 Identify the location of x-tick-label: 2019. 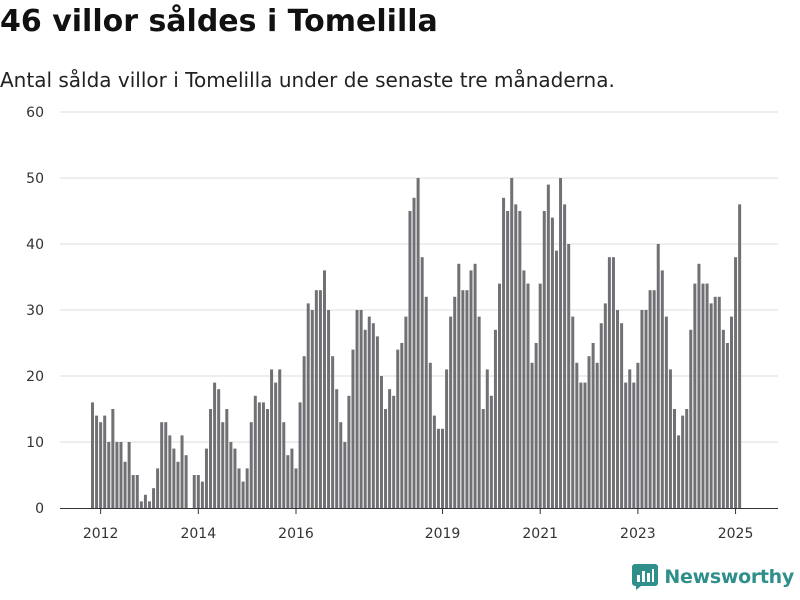
(443, 534).